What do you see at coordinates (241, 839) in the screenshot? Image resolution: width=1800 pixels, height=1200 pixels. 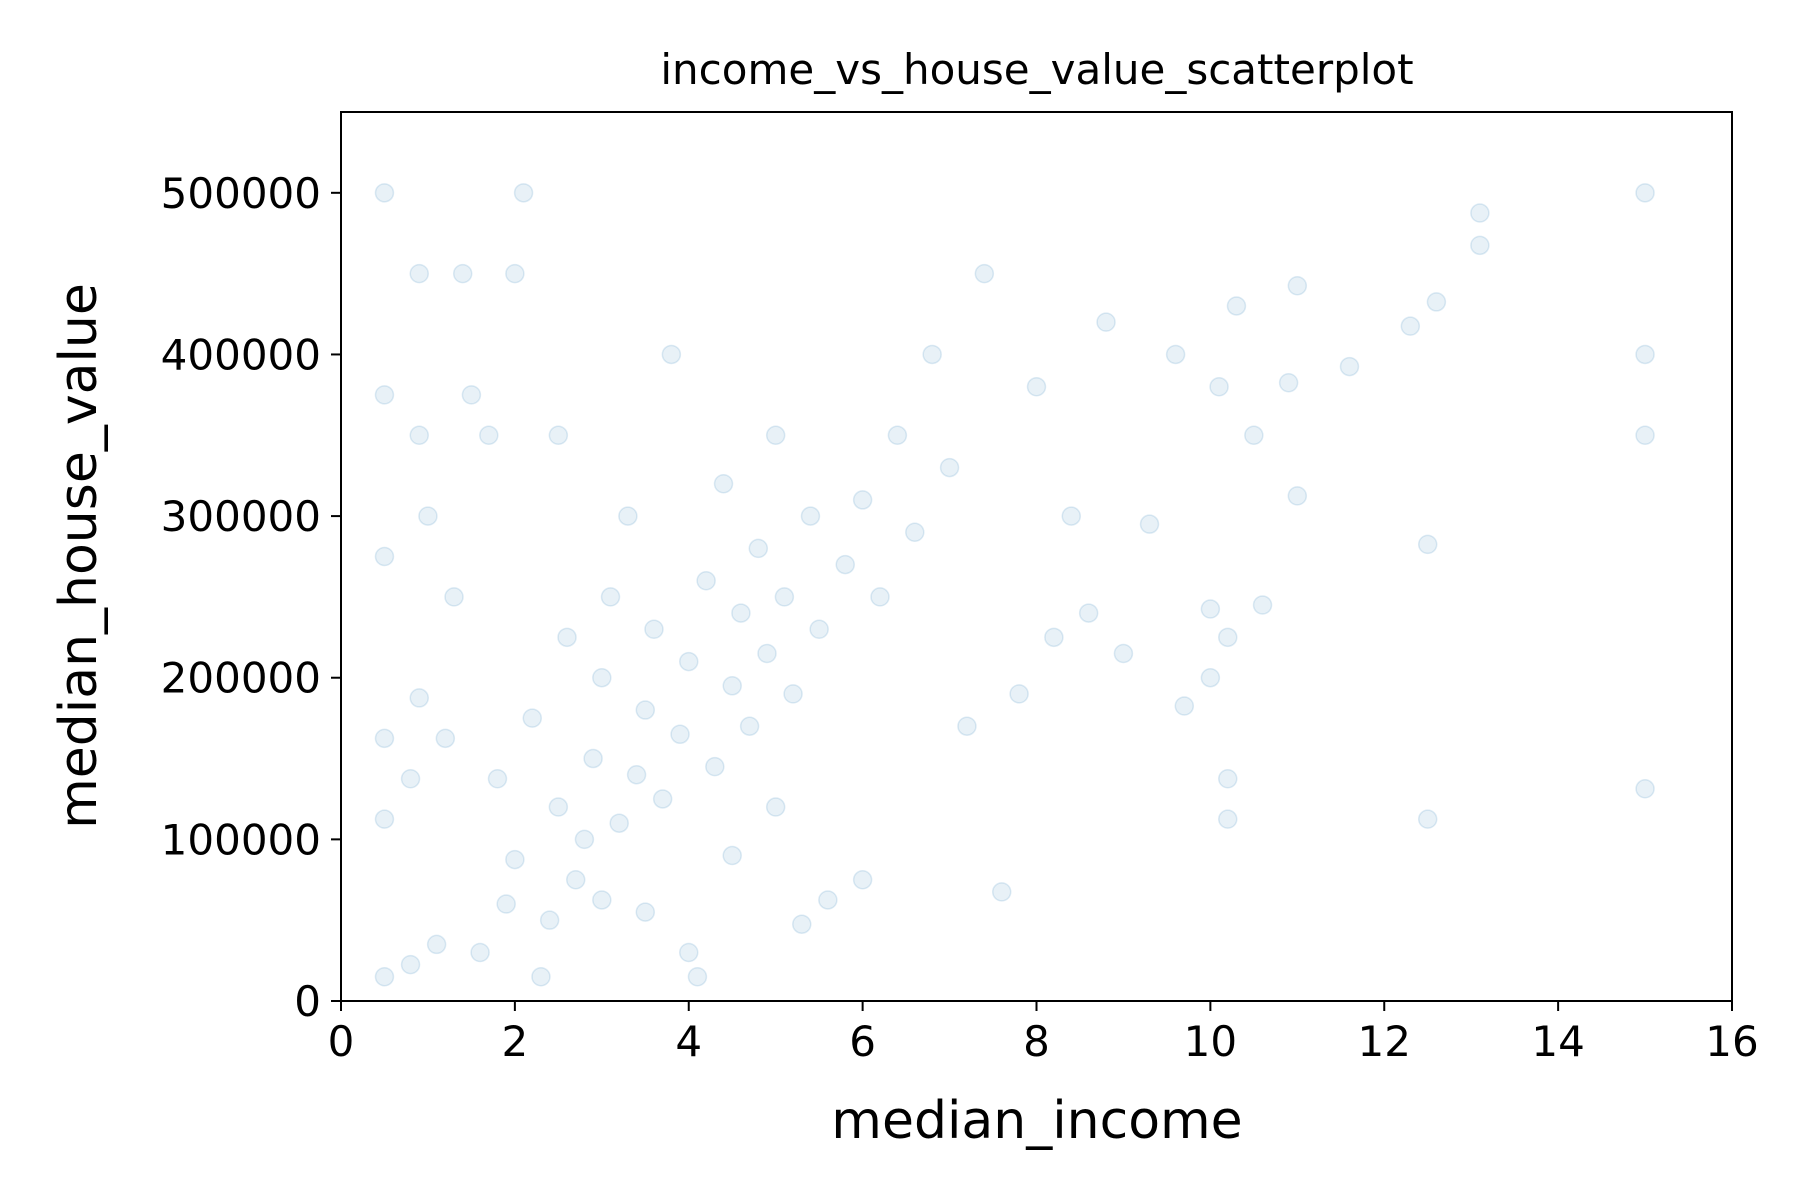 I see `y-tick-label: 100000` at bounding box center [241, 839].